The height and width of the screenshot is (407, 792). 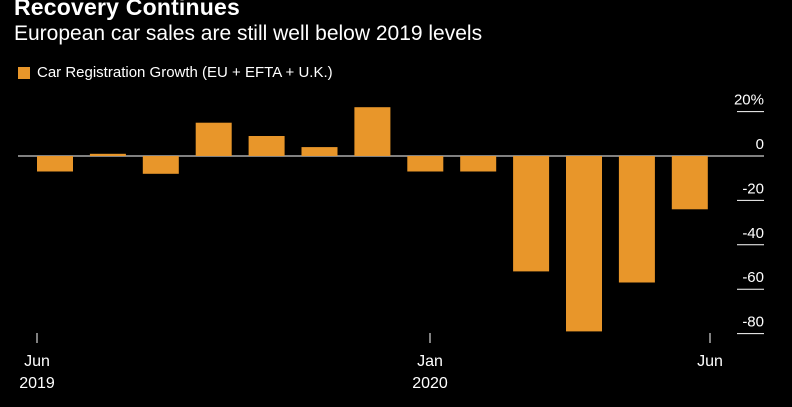 What do you see at coordinates (753, 233) in the screenshot?
I see `y-tick-label: -40` at bounding box center [753, 233].